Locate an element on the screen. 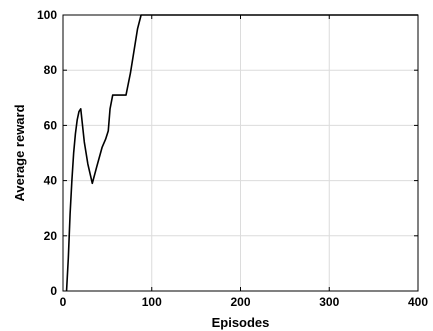 The image size is (433, 331). x-axis-title: Episodes is located at coordinates (241, 322).